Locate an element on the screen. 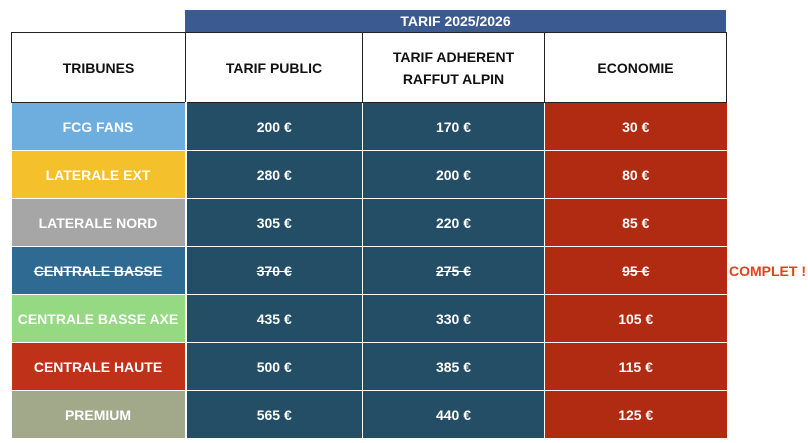  tarif-public-cell: 370 € is located at coordinates (274, 270).